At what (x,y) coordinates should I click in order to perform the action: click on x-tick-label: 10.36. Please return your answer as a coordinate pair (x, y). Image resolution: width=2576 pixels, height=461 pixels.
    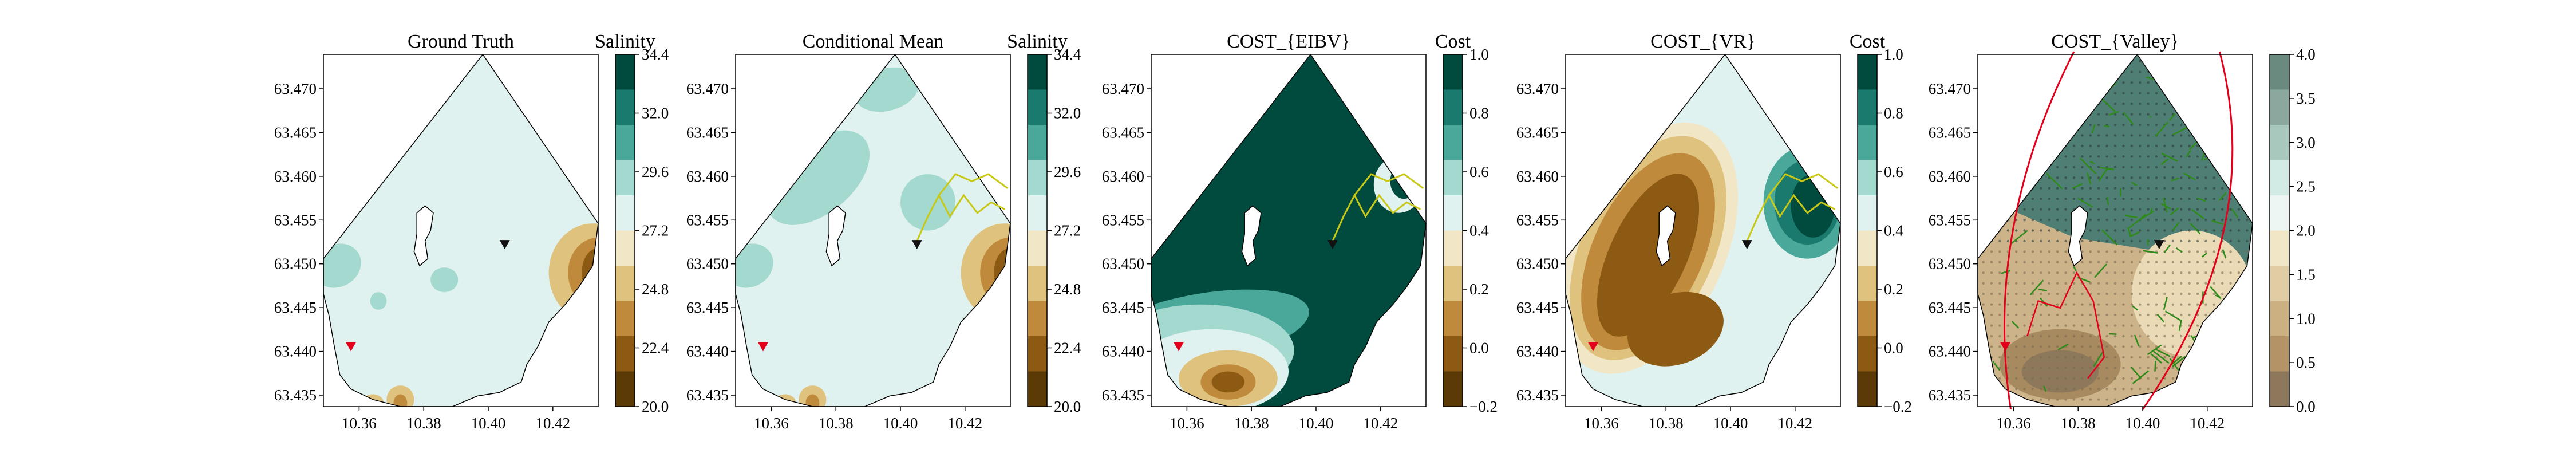
    Looking at the image, I should click on (359, 423).